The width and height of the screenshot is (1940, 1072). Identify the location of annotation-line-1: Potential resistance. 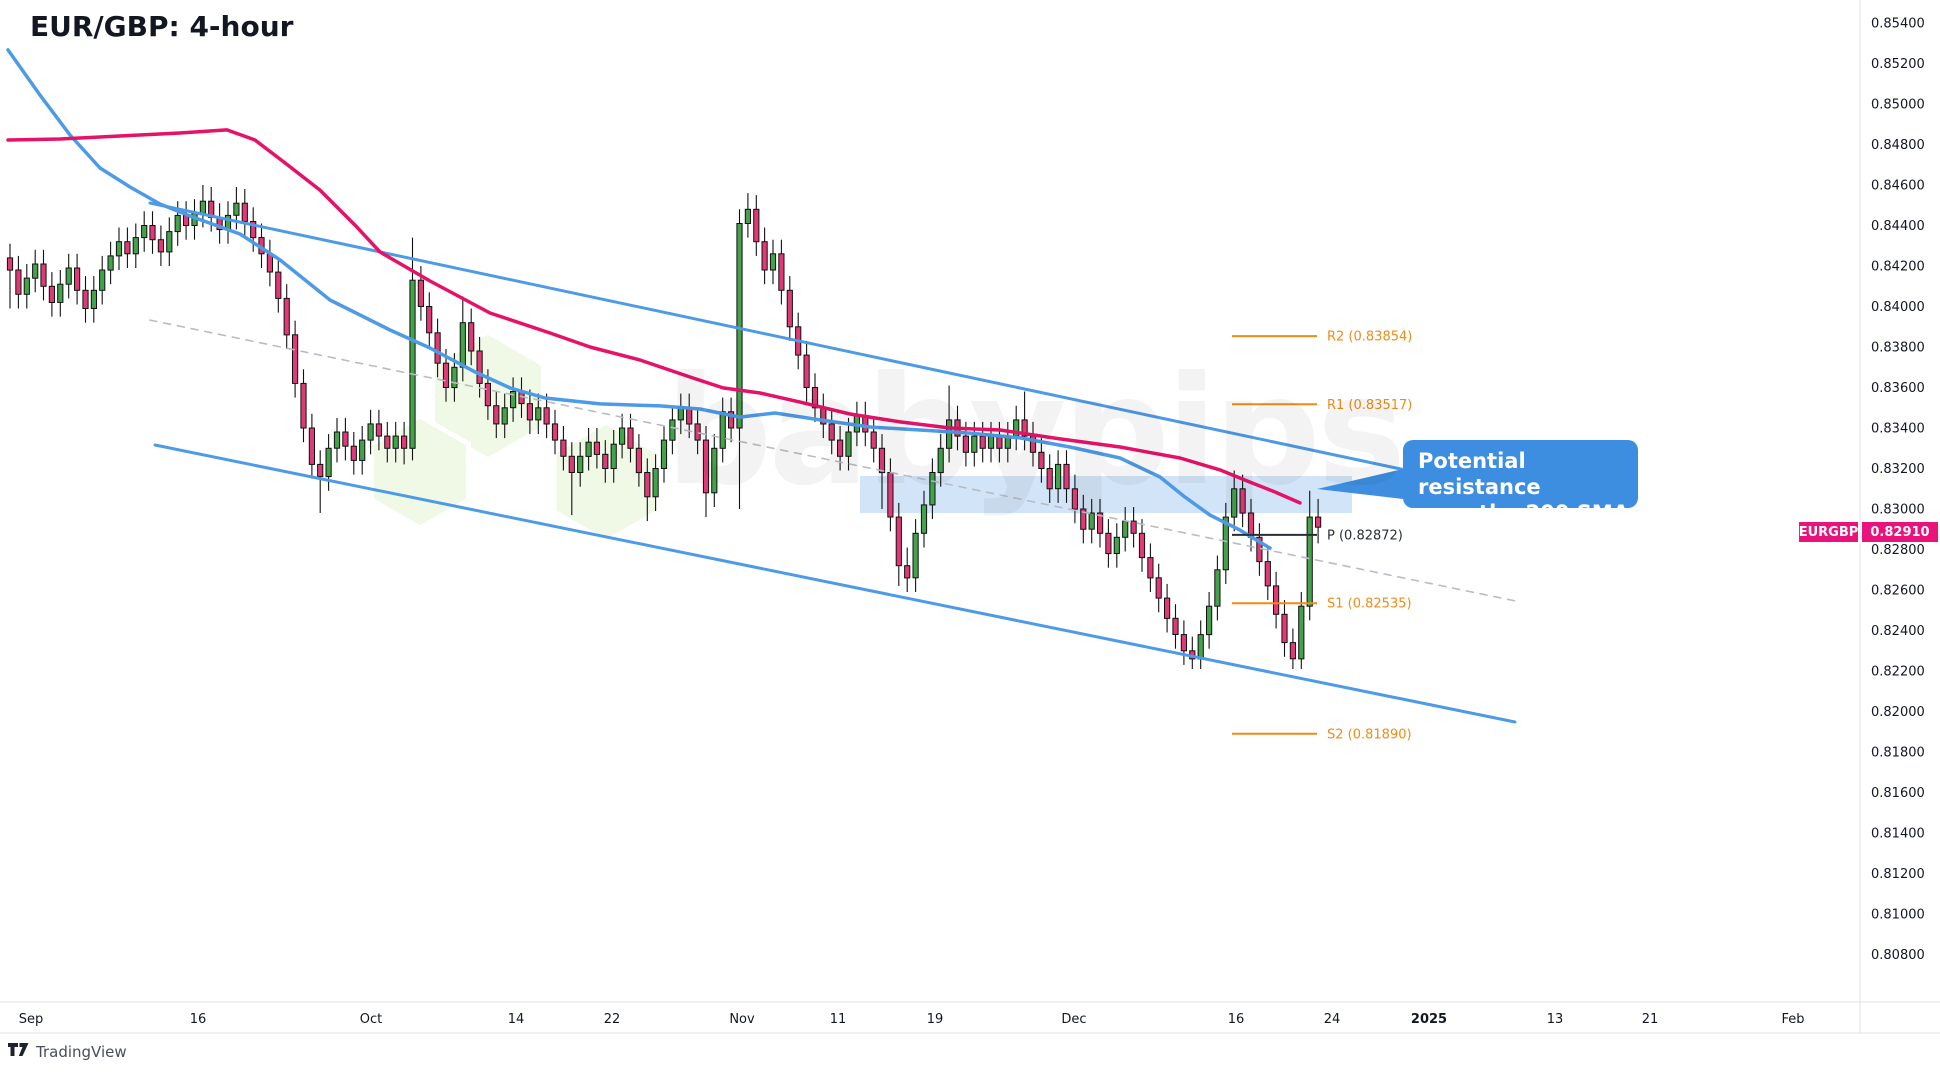
(1479, 474).